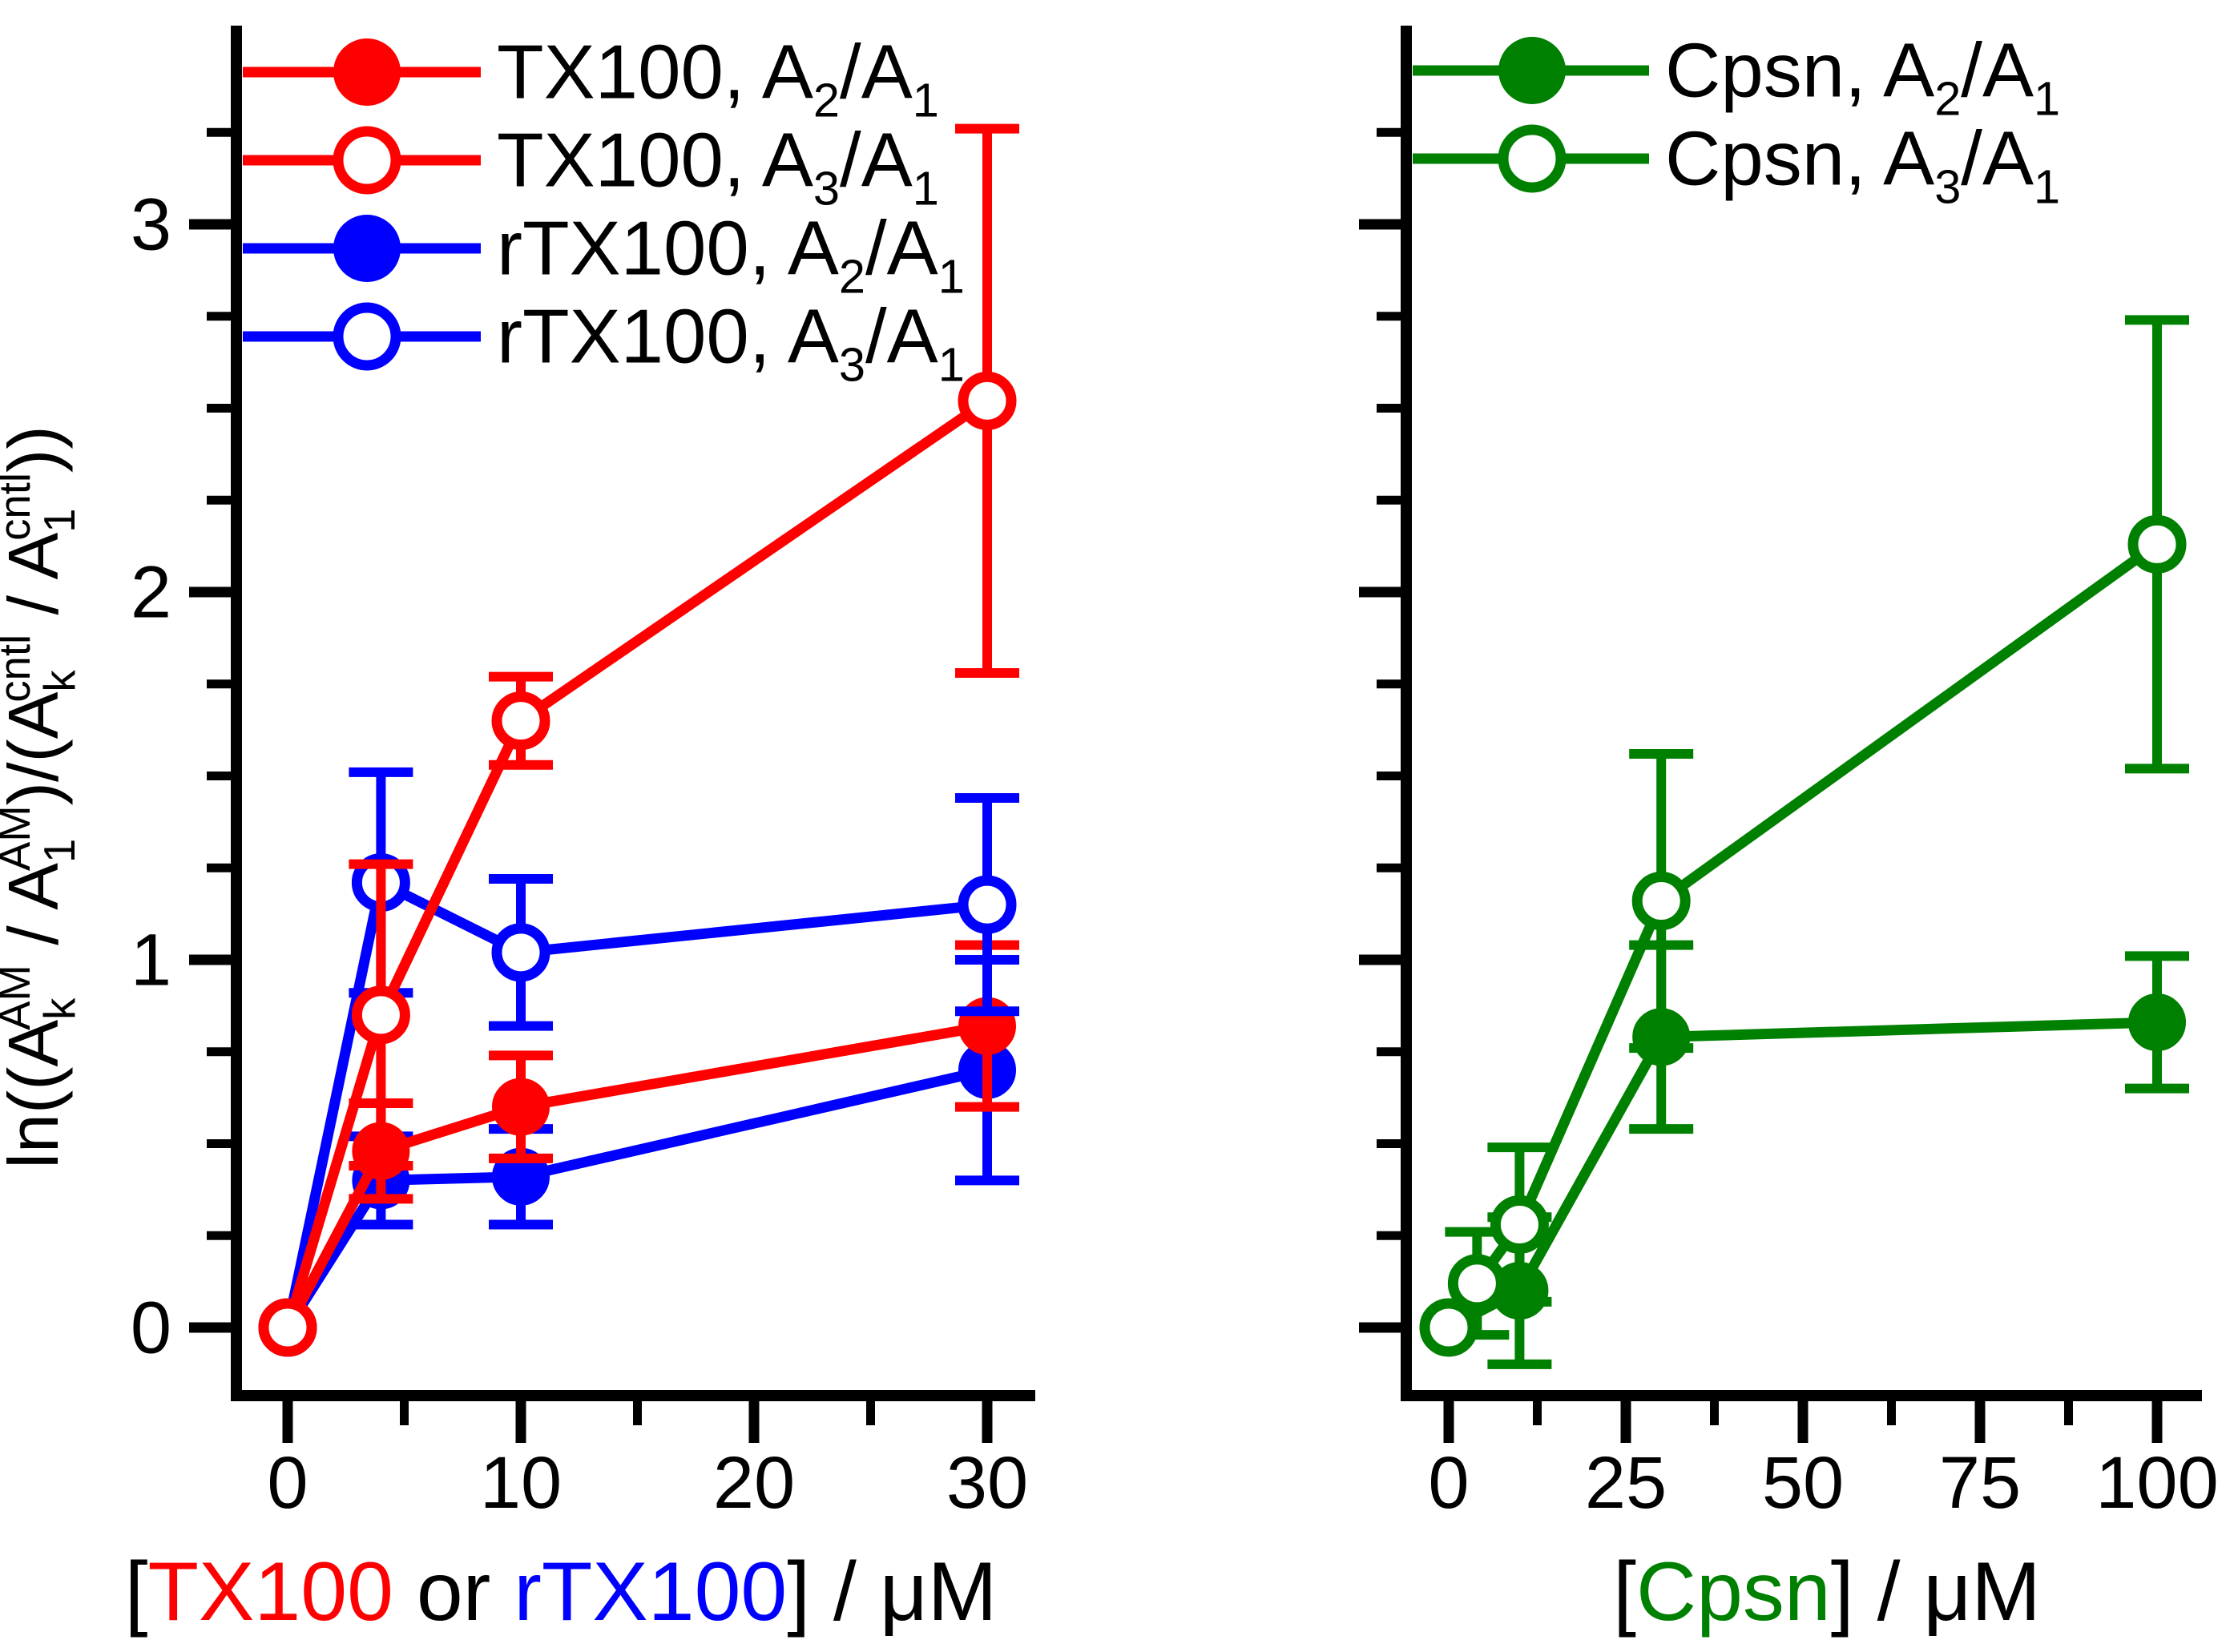 The height and width of the screenshot is (1652, 2238). What do you see at coordinates (1862, 165) in the screenshot?
I see `legend-label: Cpsn, A3/A1` at bounding box center [1862, 165].